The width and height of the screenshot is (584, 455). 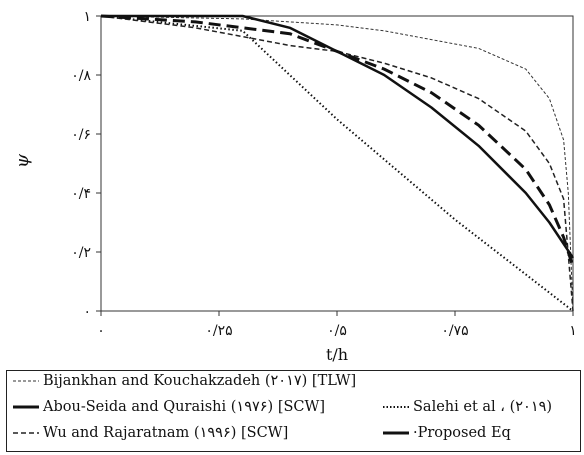 What do you see at coordinates (87, 312) in the screenshot?
I see `y-tick-label: ۰` at bounding box center [87, 312].